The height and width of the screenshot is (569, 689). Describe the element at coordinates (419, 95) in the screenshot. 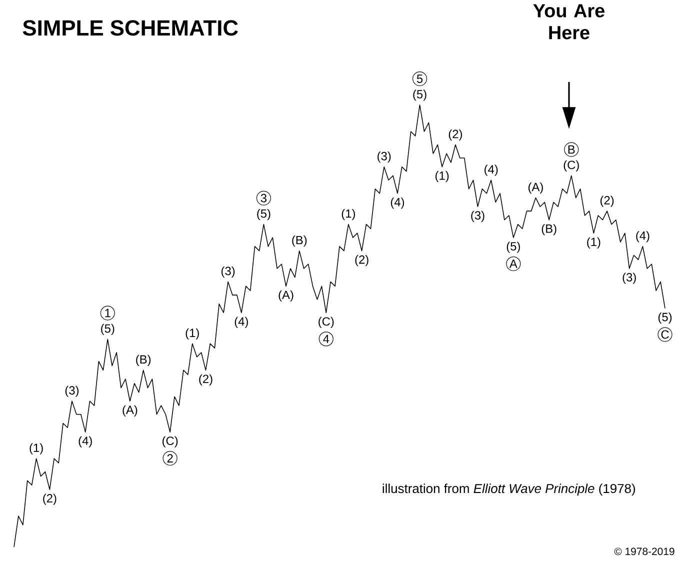

I see `text: (5)` at that location.